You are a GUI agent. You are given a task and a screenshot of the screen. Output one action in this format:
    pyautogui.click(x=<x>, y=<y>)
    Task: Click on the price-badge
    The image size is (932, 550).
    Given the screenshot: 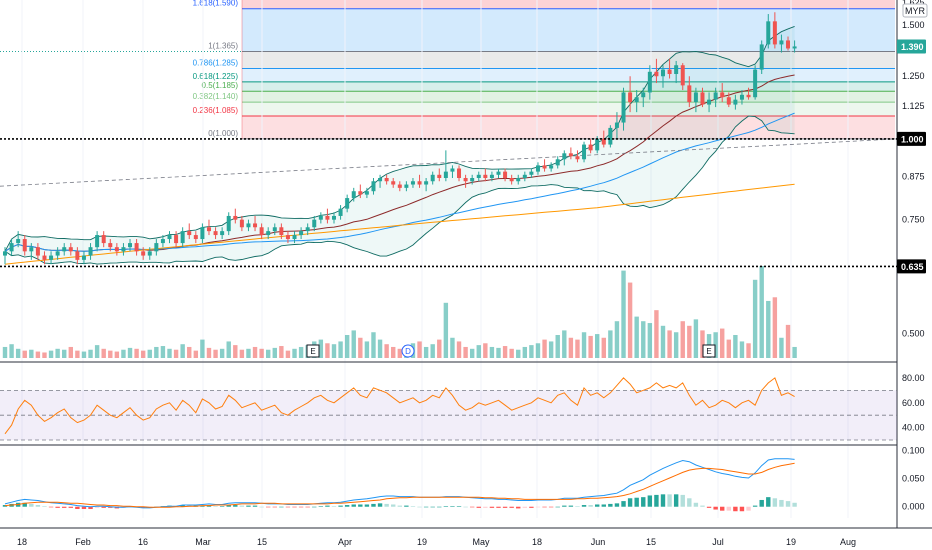 What is the action you would take?
    pyautogui.click(x=911, y=46)
    